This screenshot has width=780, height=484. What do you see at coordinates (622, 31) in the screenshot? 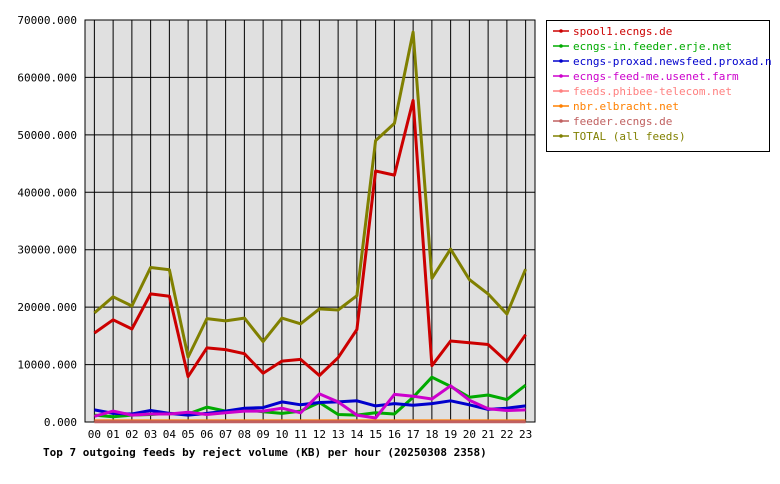
I see `legend-label: spool1.ecngs.de` at bounding box center [622, 31].